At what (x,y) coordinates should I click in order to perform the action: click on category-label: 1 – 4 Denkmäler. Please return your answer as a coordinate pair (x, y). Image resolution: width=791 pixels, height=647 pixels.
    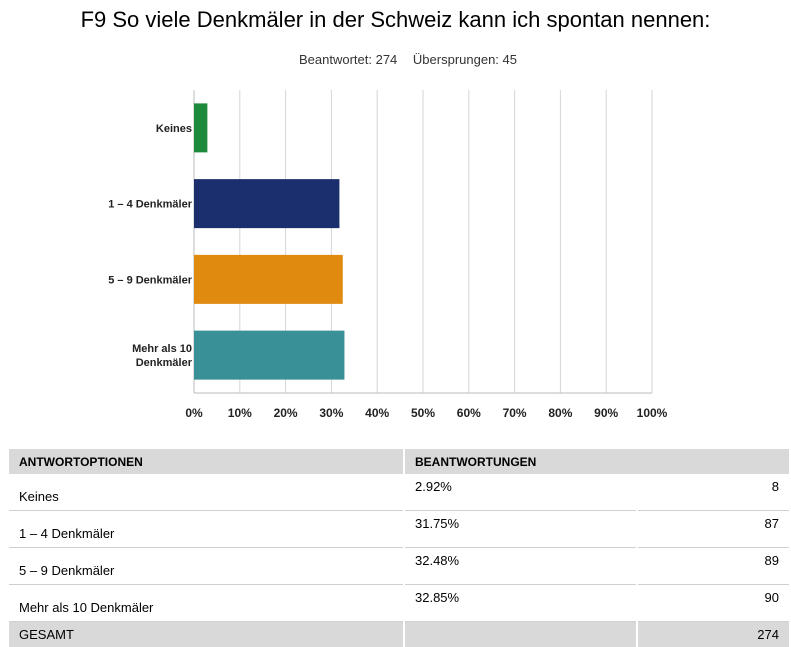
    Looking at the image, I should click on (150, 205).